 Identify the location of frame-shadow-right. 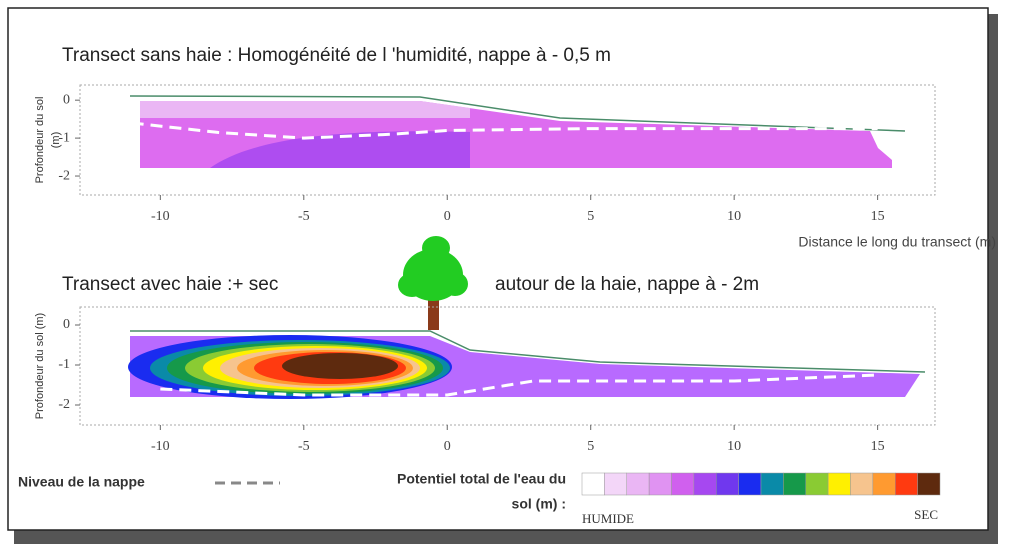
(993, 279).